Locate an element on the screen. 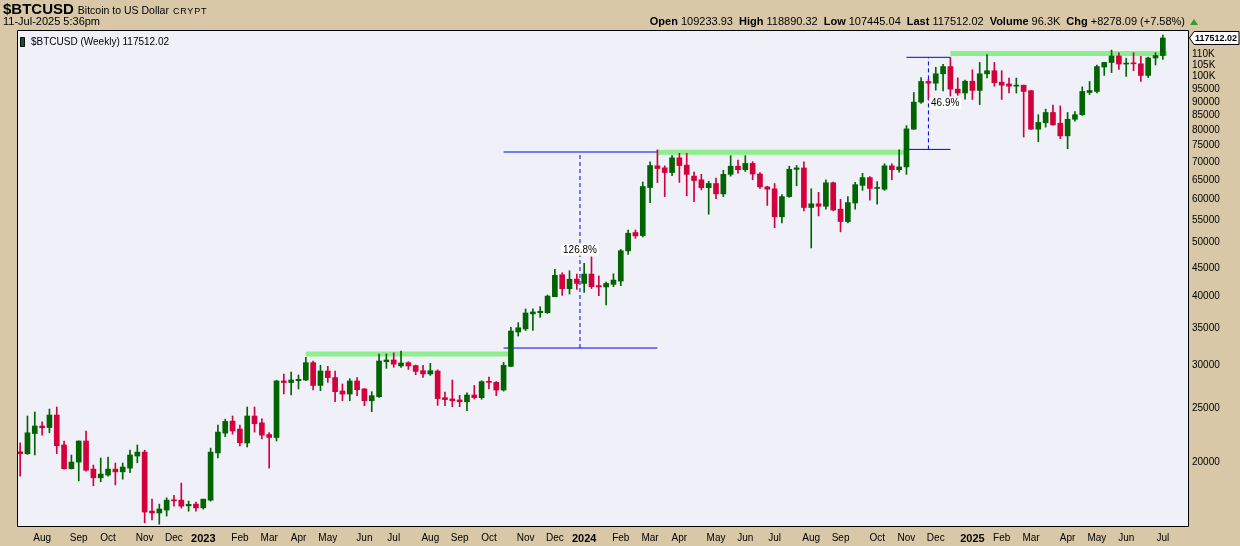  text: Volume 96.3K is located at coordinates (1025, 21).